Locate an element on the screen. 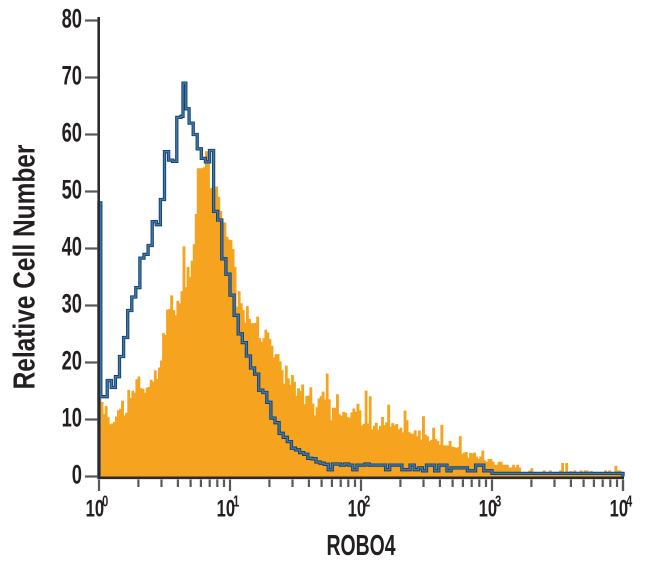 This screenshot has width=650, height=568. svg-text: Relative Cell Number is located at coordinates (24, 266).